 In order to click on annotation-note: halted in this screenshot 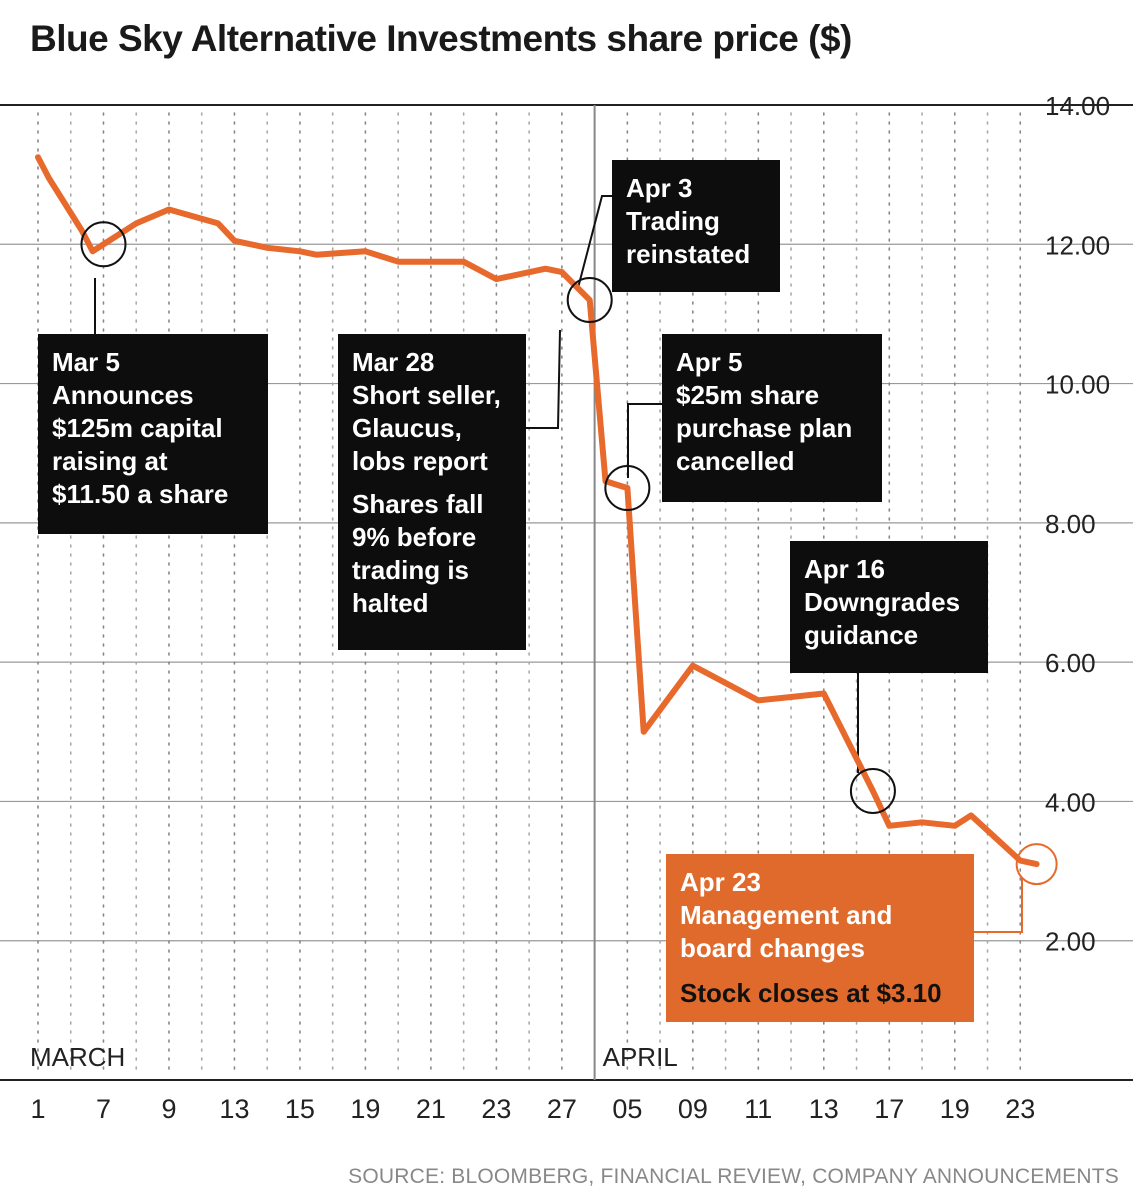, I will do `click(390, 603)`.